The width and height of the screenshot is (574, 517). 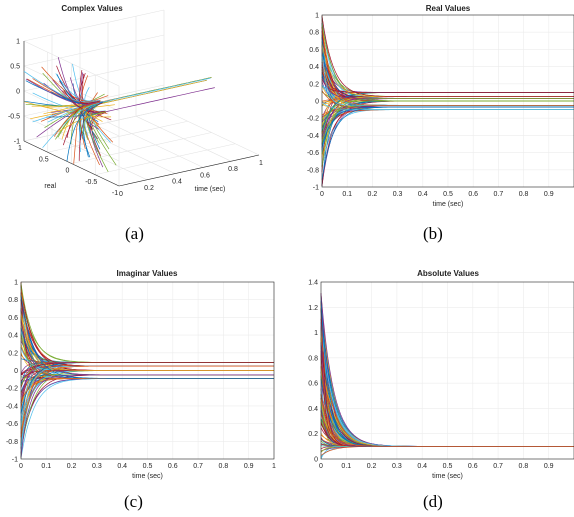 What do you see at coordinates (313, 308) in the screenshot?
I see `y-tick-label: 1.2` at bounding box center [313, 308].